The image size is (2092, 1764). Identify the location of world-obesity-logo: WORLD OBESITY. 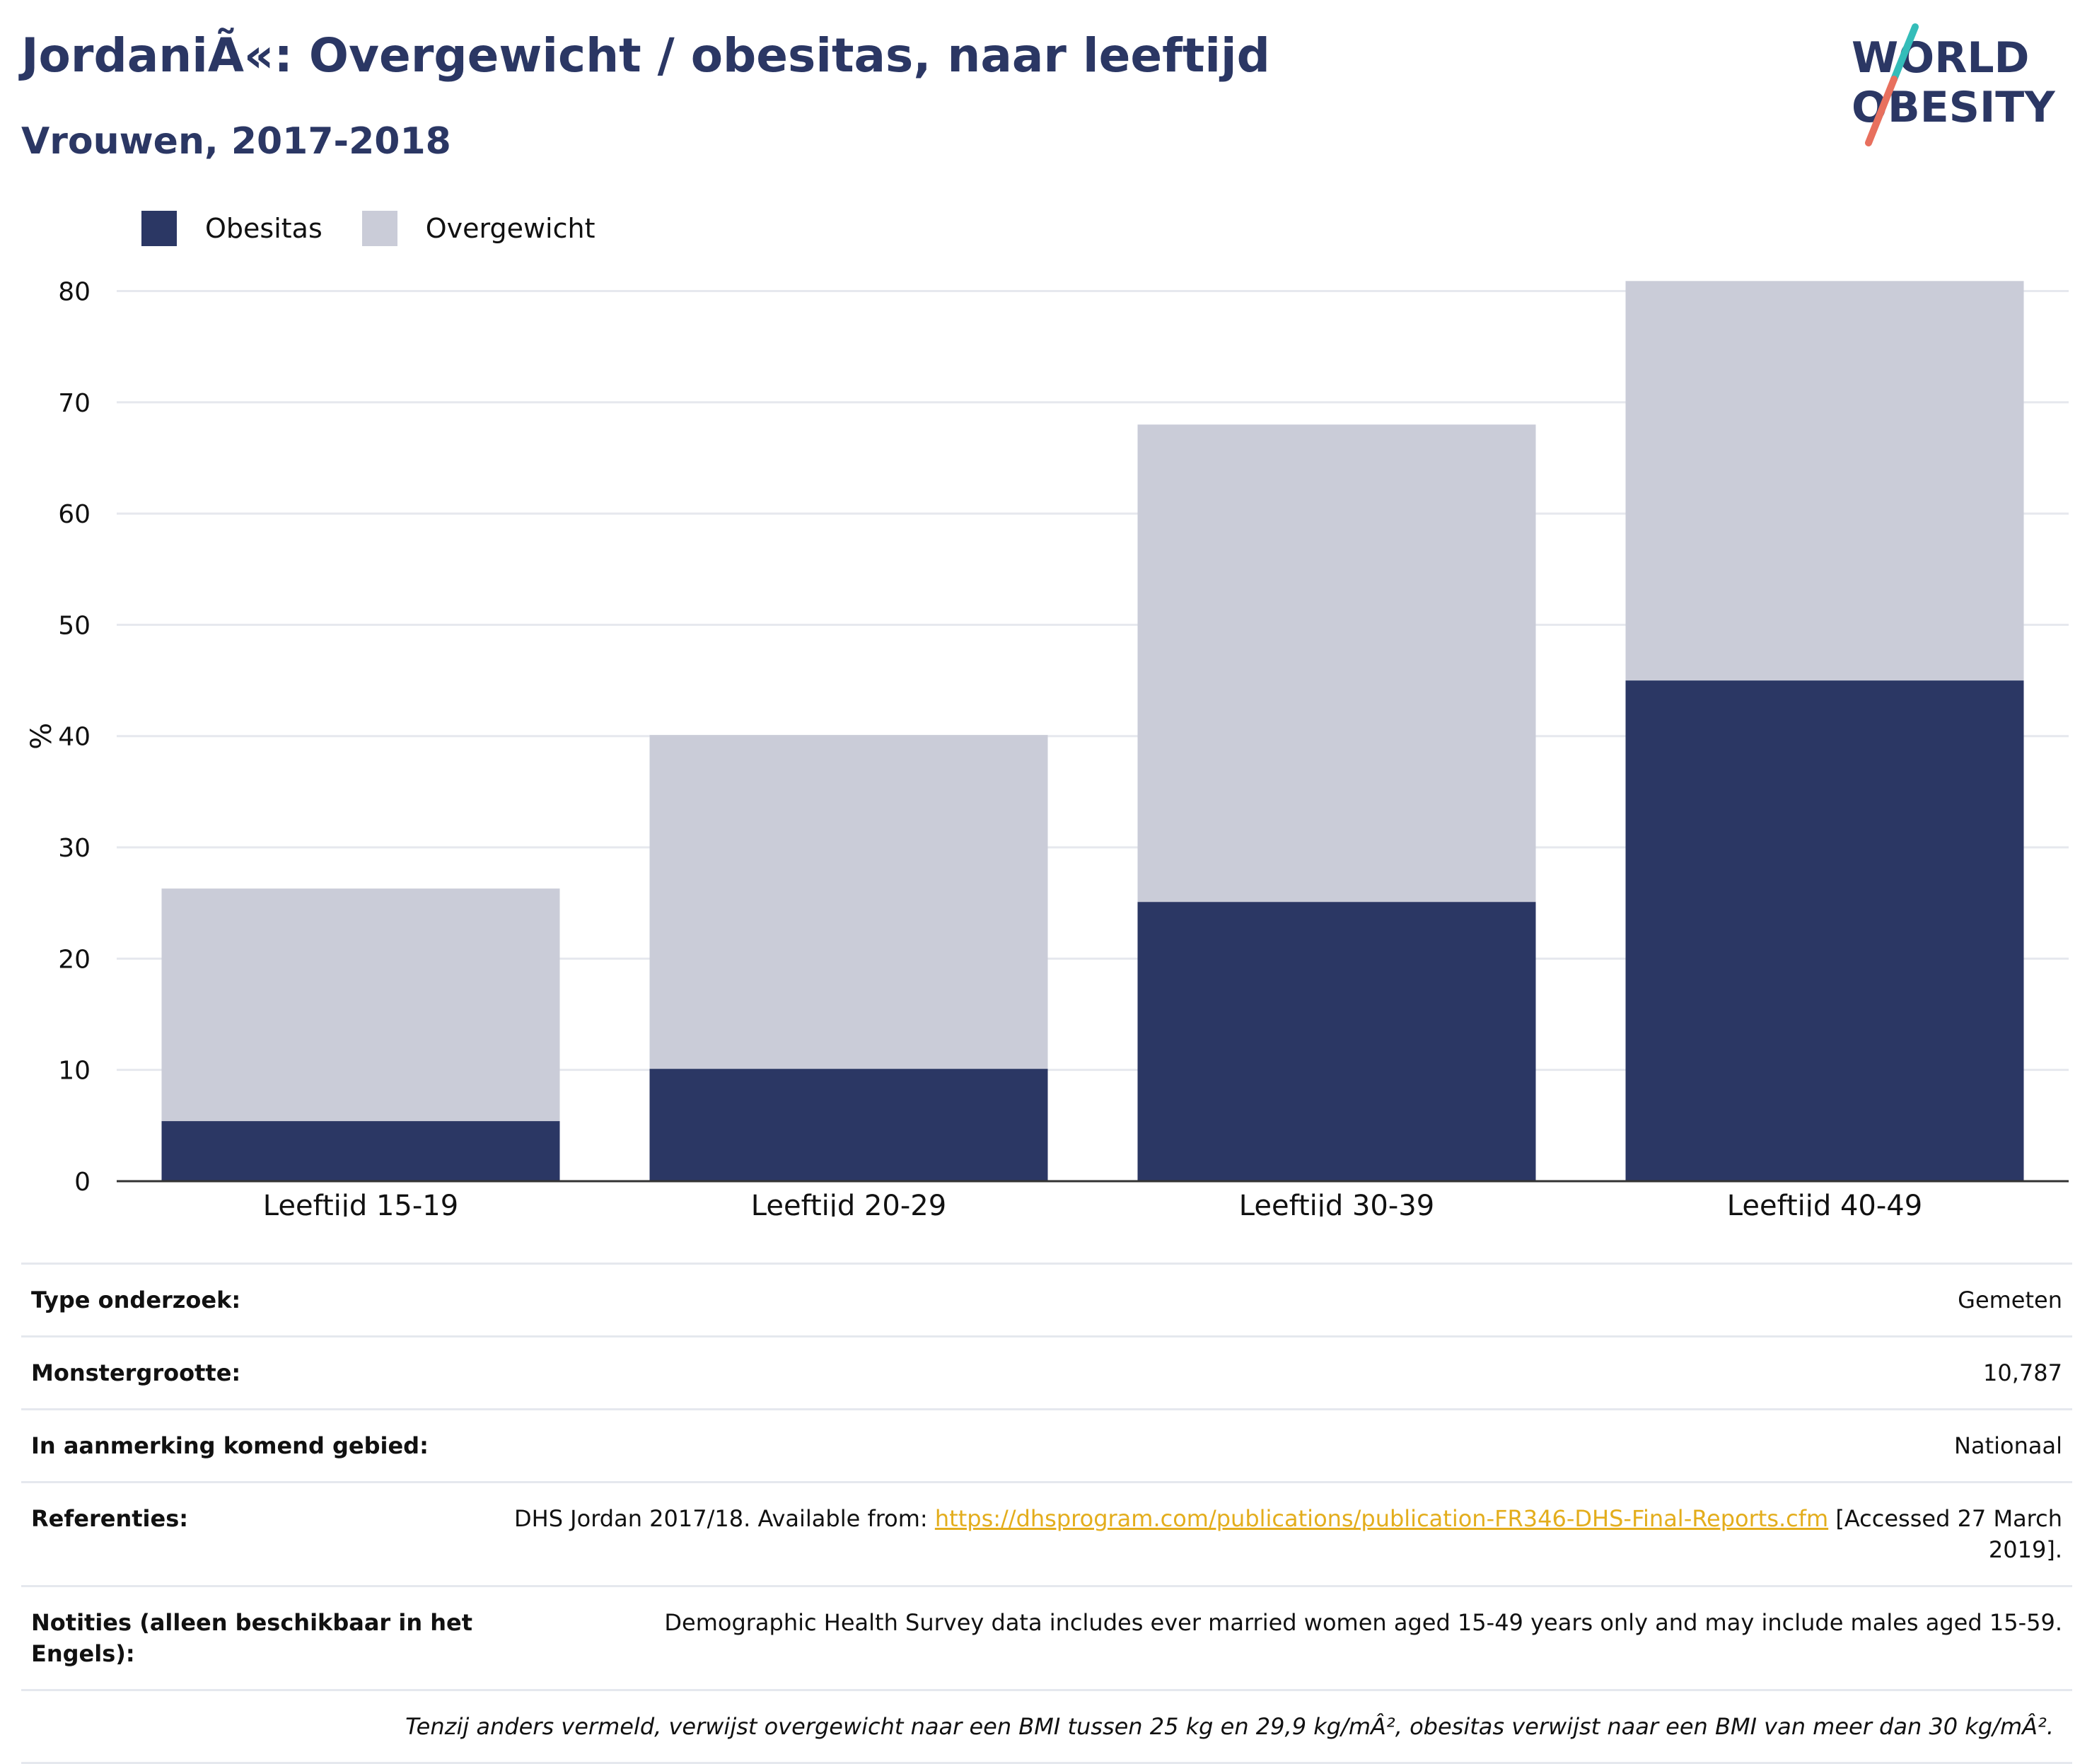
(1954, 84).